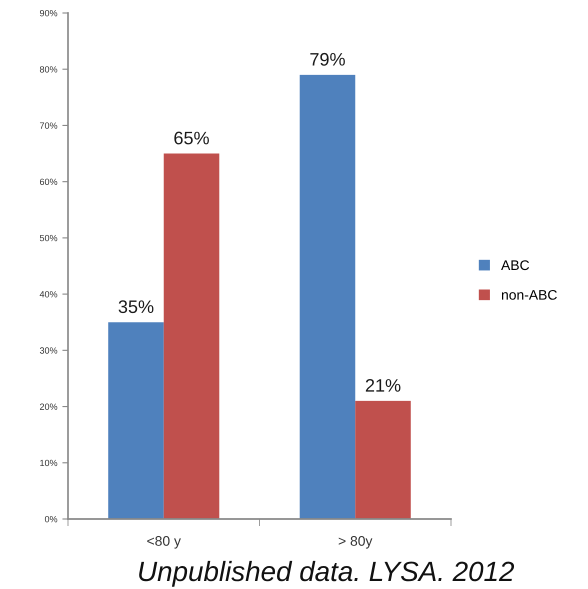 Image resolution: width=588 pixels, height=589 pixels. What do you see at coordinates (49, 463) in the screenshot?
I see `y-tick-label: 10%` at bounding box center [49, 463].